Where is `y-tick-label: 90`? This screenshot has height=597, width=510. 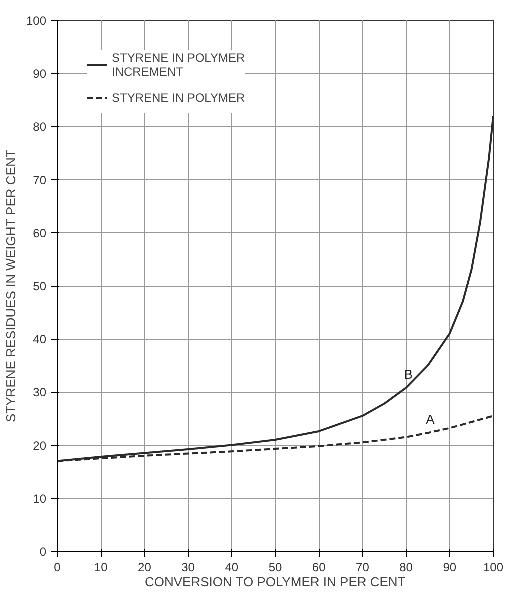
y-tick-label: 90 is located at coordinates (40, 74).